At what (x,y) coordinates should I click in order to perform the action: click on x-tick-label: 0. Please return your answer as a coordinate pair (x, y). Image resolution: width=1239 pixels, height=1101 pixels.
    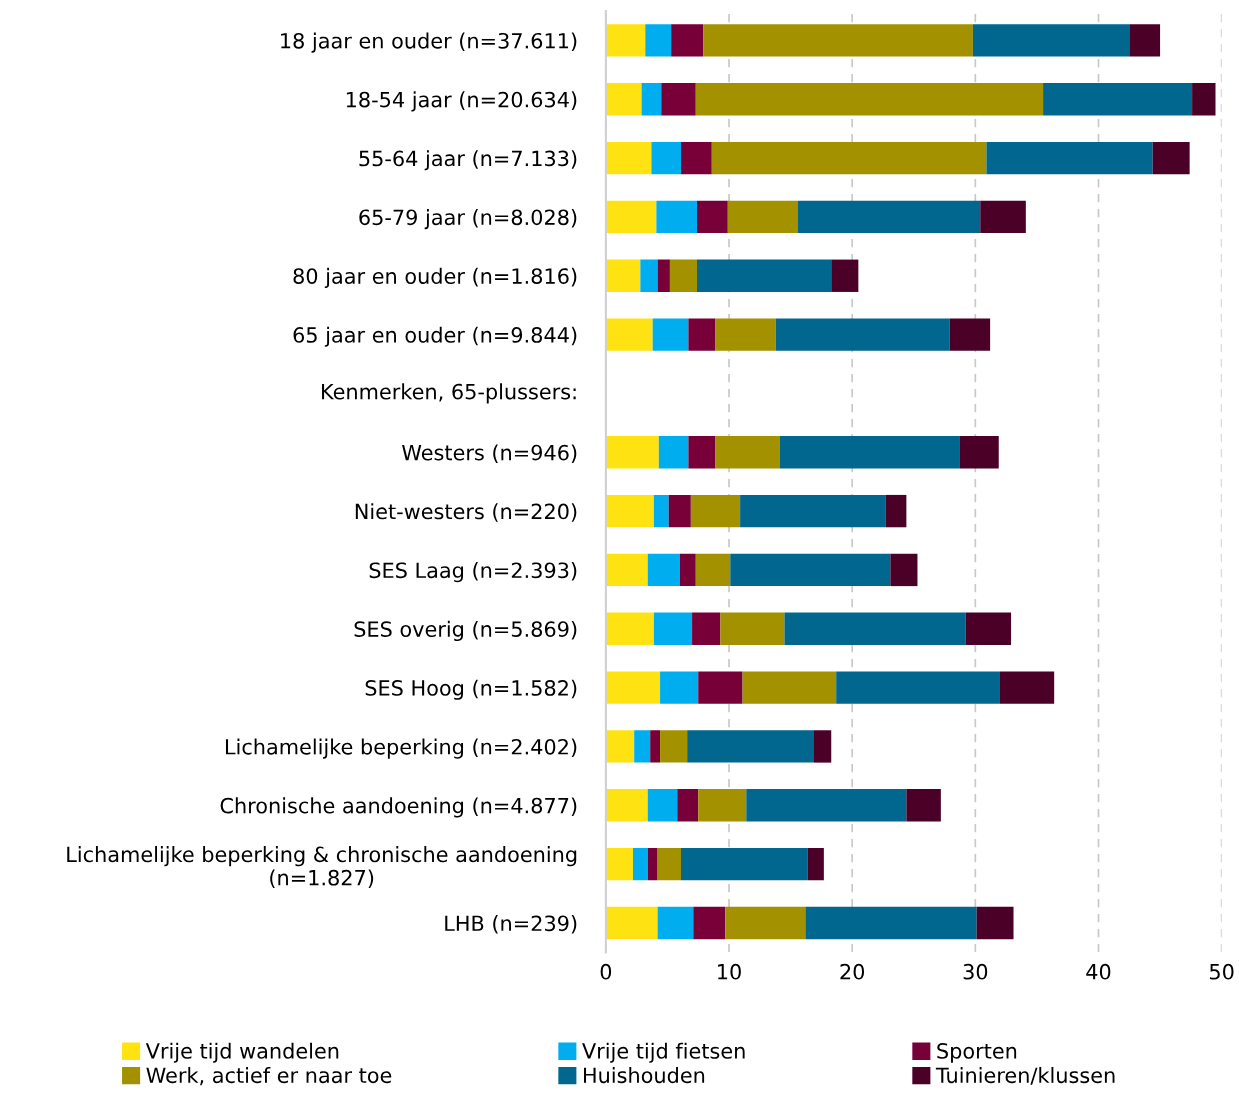
    Looking at the image, I should click on (606, 971).